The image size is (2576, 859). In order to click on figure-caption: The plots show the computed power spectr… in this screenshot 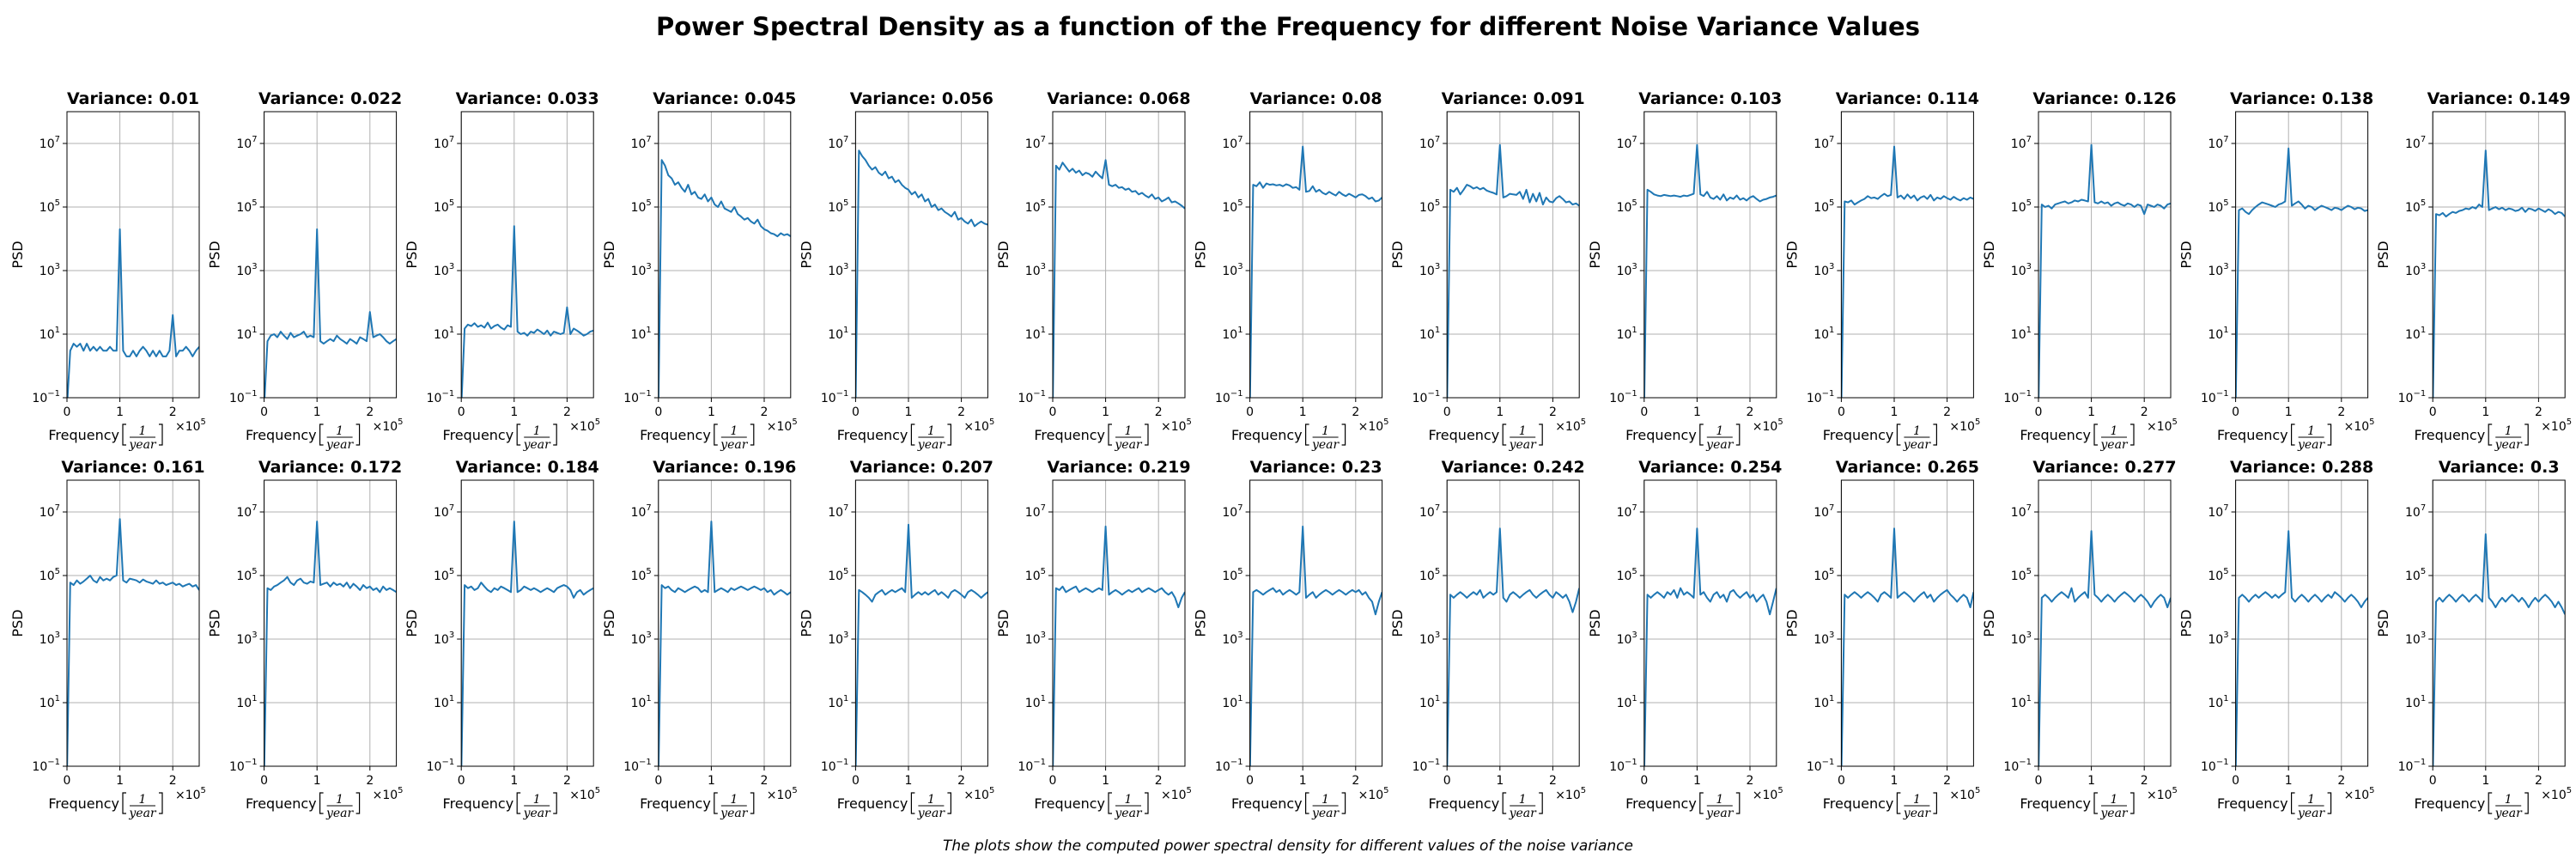, I will do `click(1288, 847)`.